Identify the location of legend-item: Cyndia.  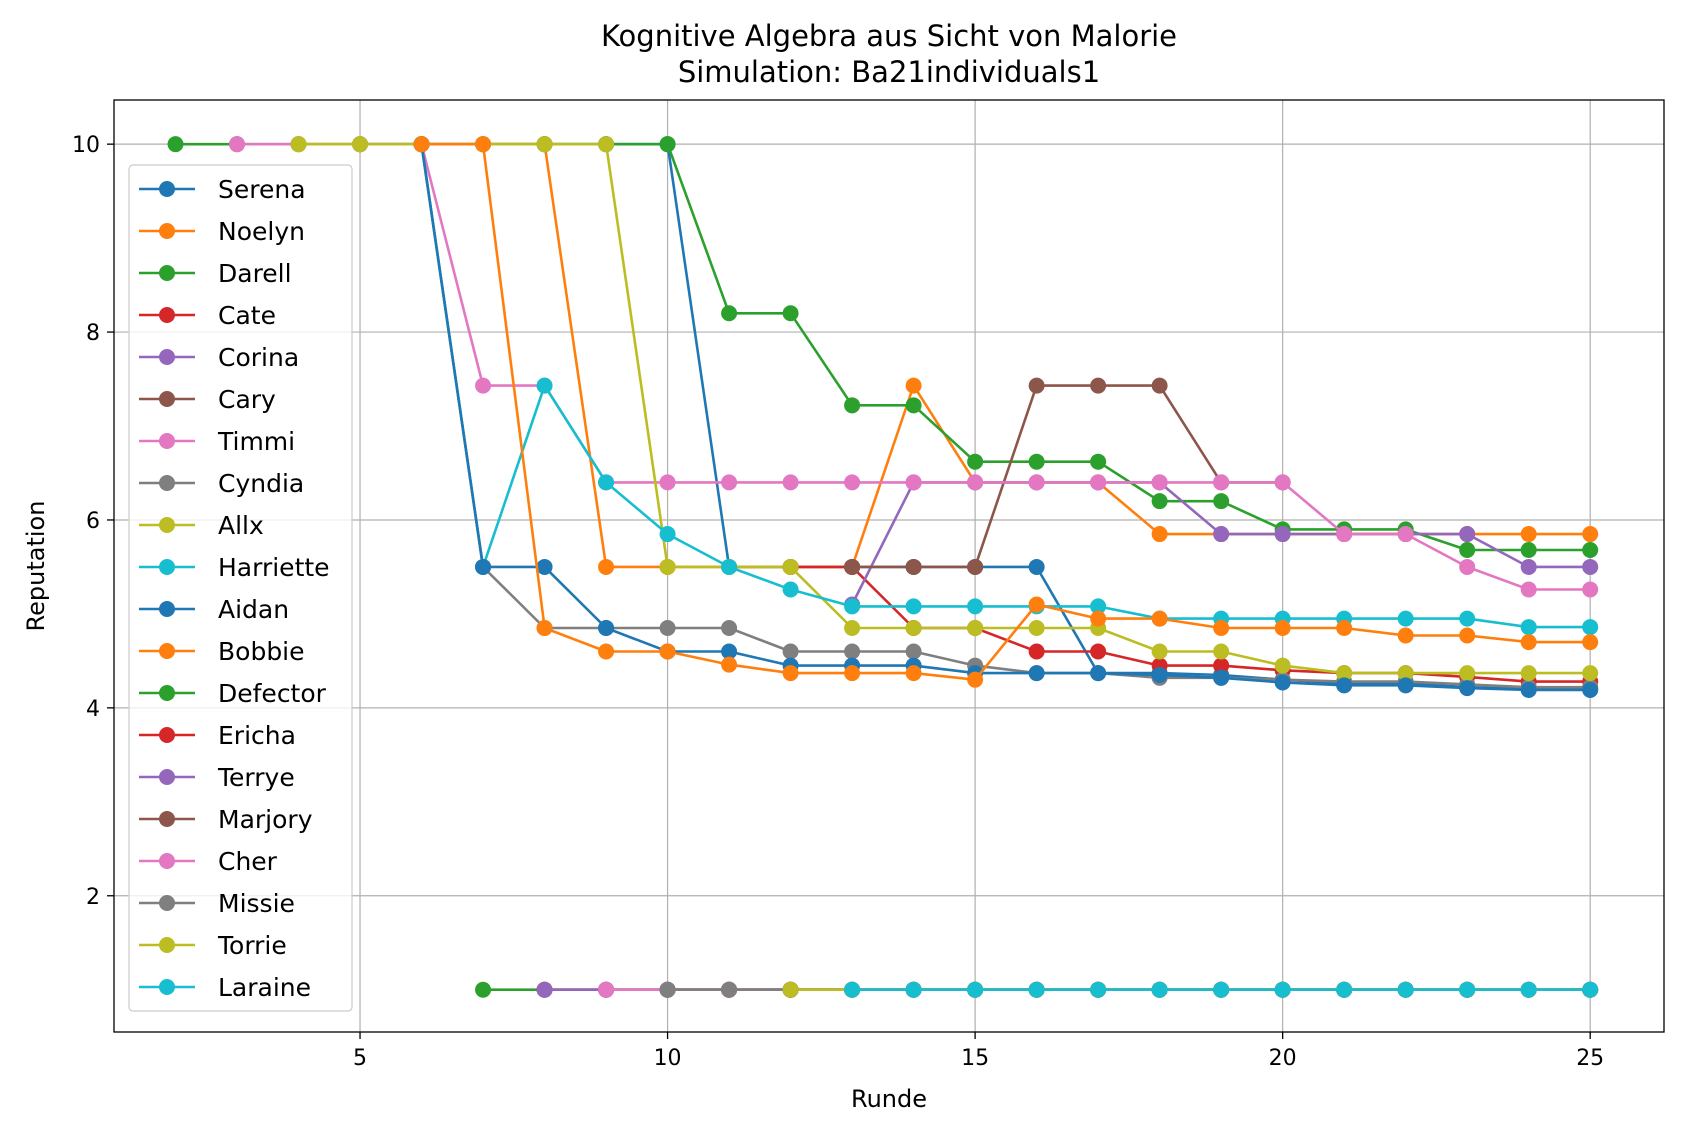
(221, 483).